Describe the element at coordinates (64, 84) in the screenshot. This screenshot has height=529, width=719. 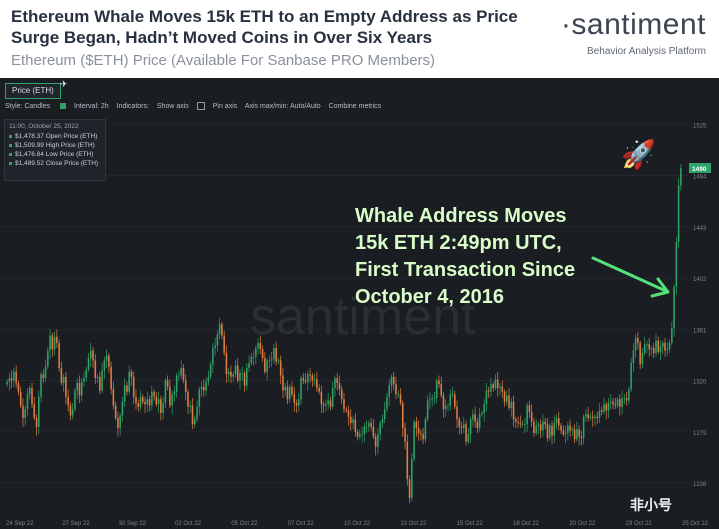
I see `rocket-tab-icon: ✈` at that location.